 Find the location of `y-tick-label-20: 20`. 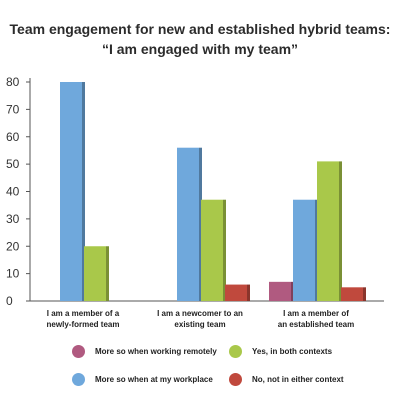

y-tick-label-20: 20 is located at coordinates (13, 246).